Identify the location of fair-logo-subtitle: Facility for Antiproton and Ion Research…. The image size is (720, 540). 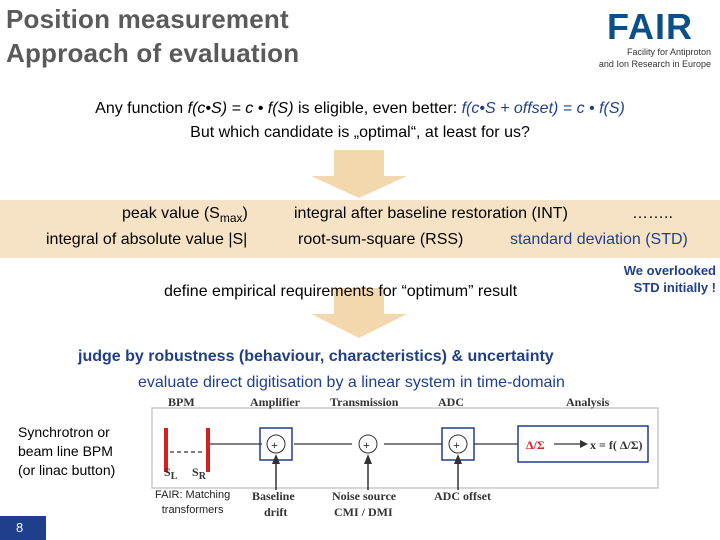
(655, 58).